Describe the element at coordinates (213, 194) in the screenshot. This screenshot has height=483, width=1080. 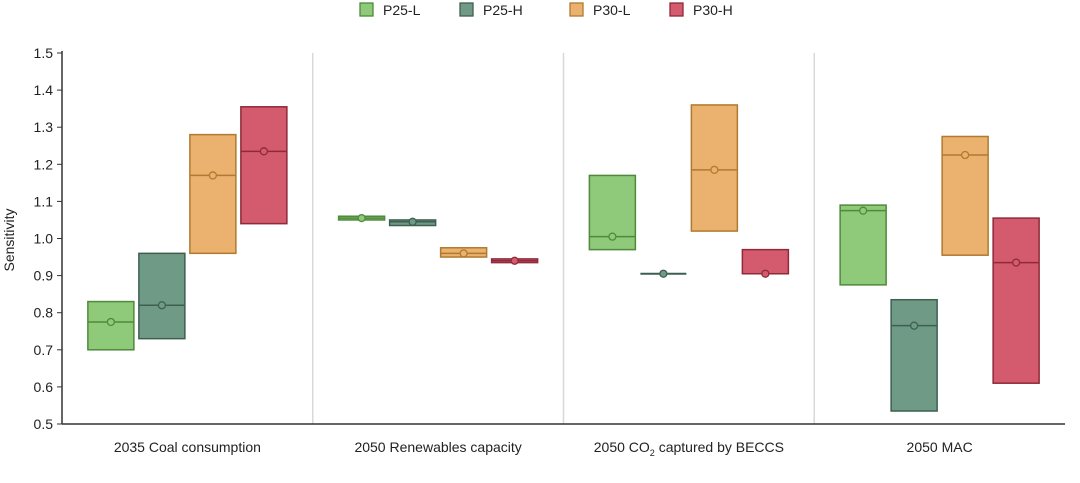
I see `range-box-p30-l` at that location.